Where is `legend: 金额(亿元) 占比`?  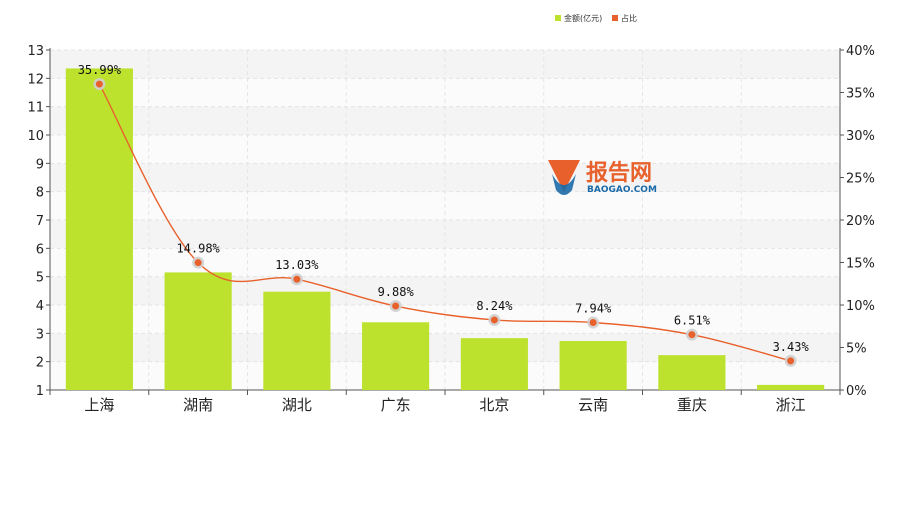 legend: 金额(亿元) 占比 is located at coordinates (596, 18).